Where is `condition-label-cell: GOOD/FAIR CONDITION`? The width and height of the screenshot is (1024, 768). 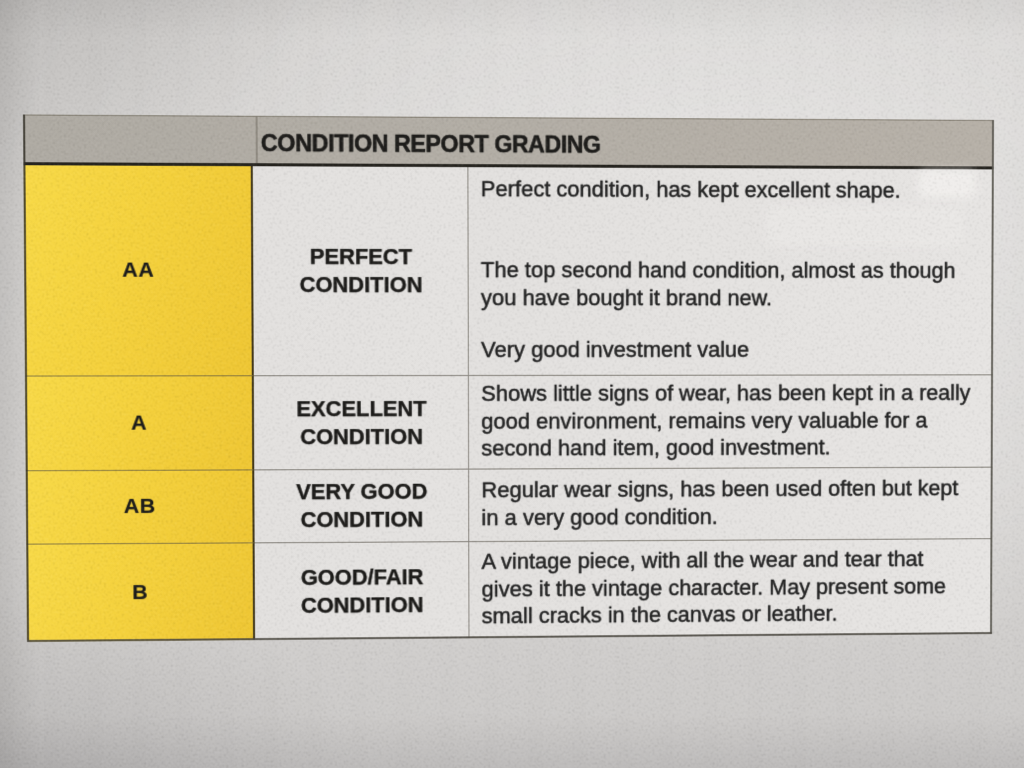
condition-label-cell: GOOD/FAIR CONDITION is located at coordinates (361, 591).